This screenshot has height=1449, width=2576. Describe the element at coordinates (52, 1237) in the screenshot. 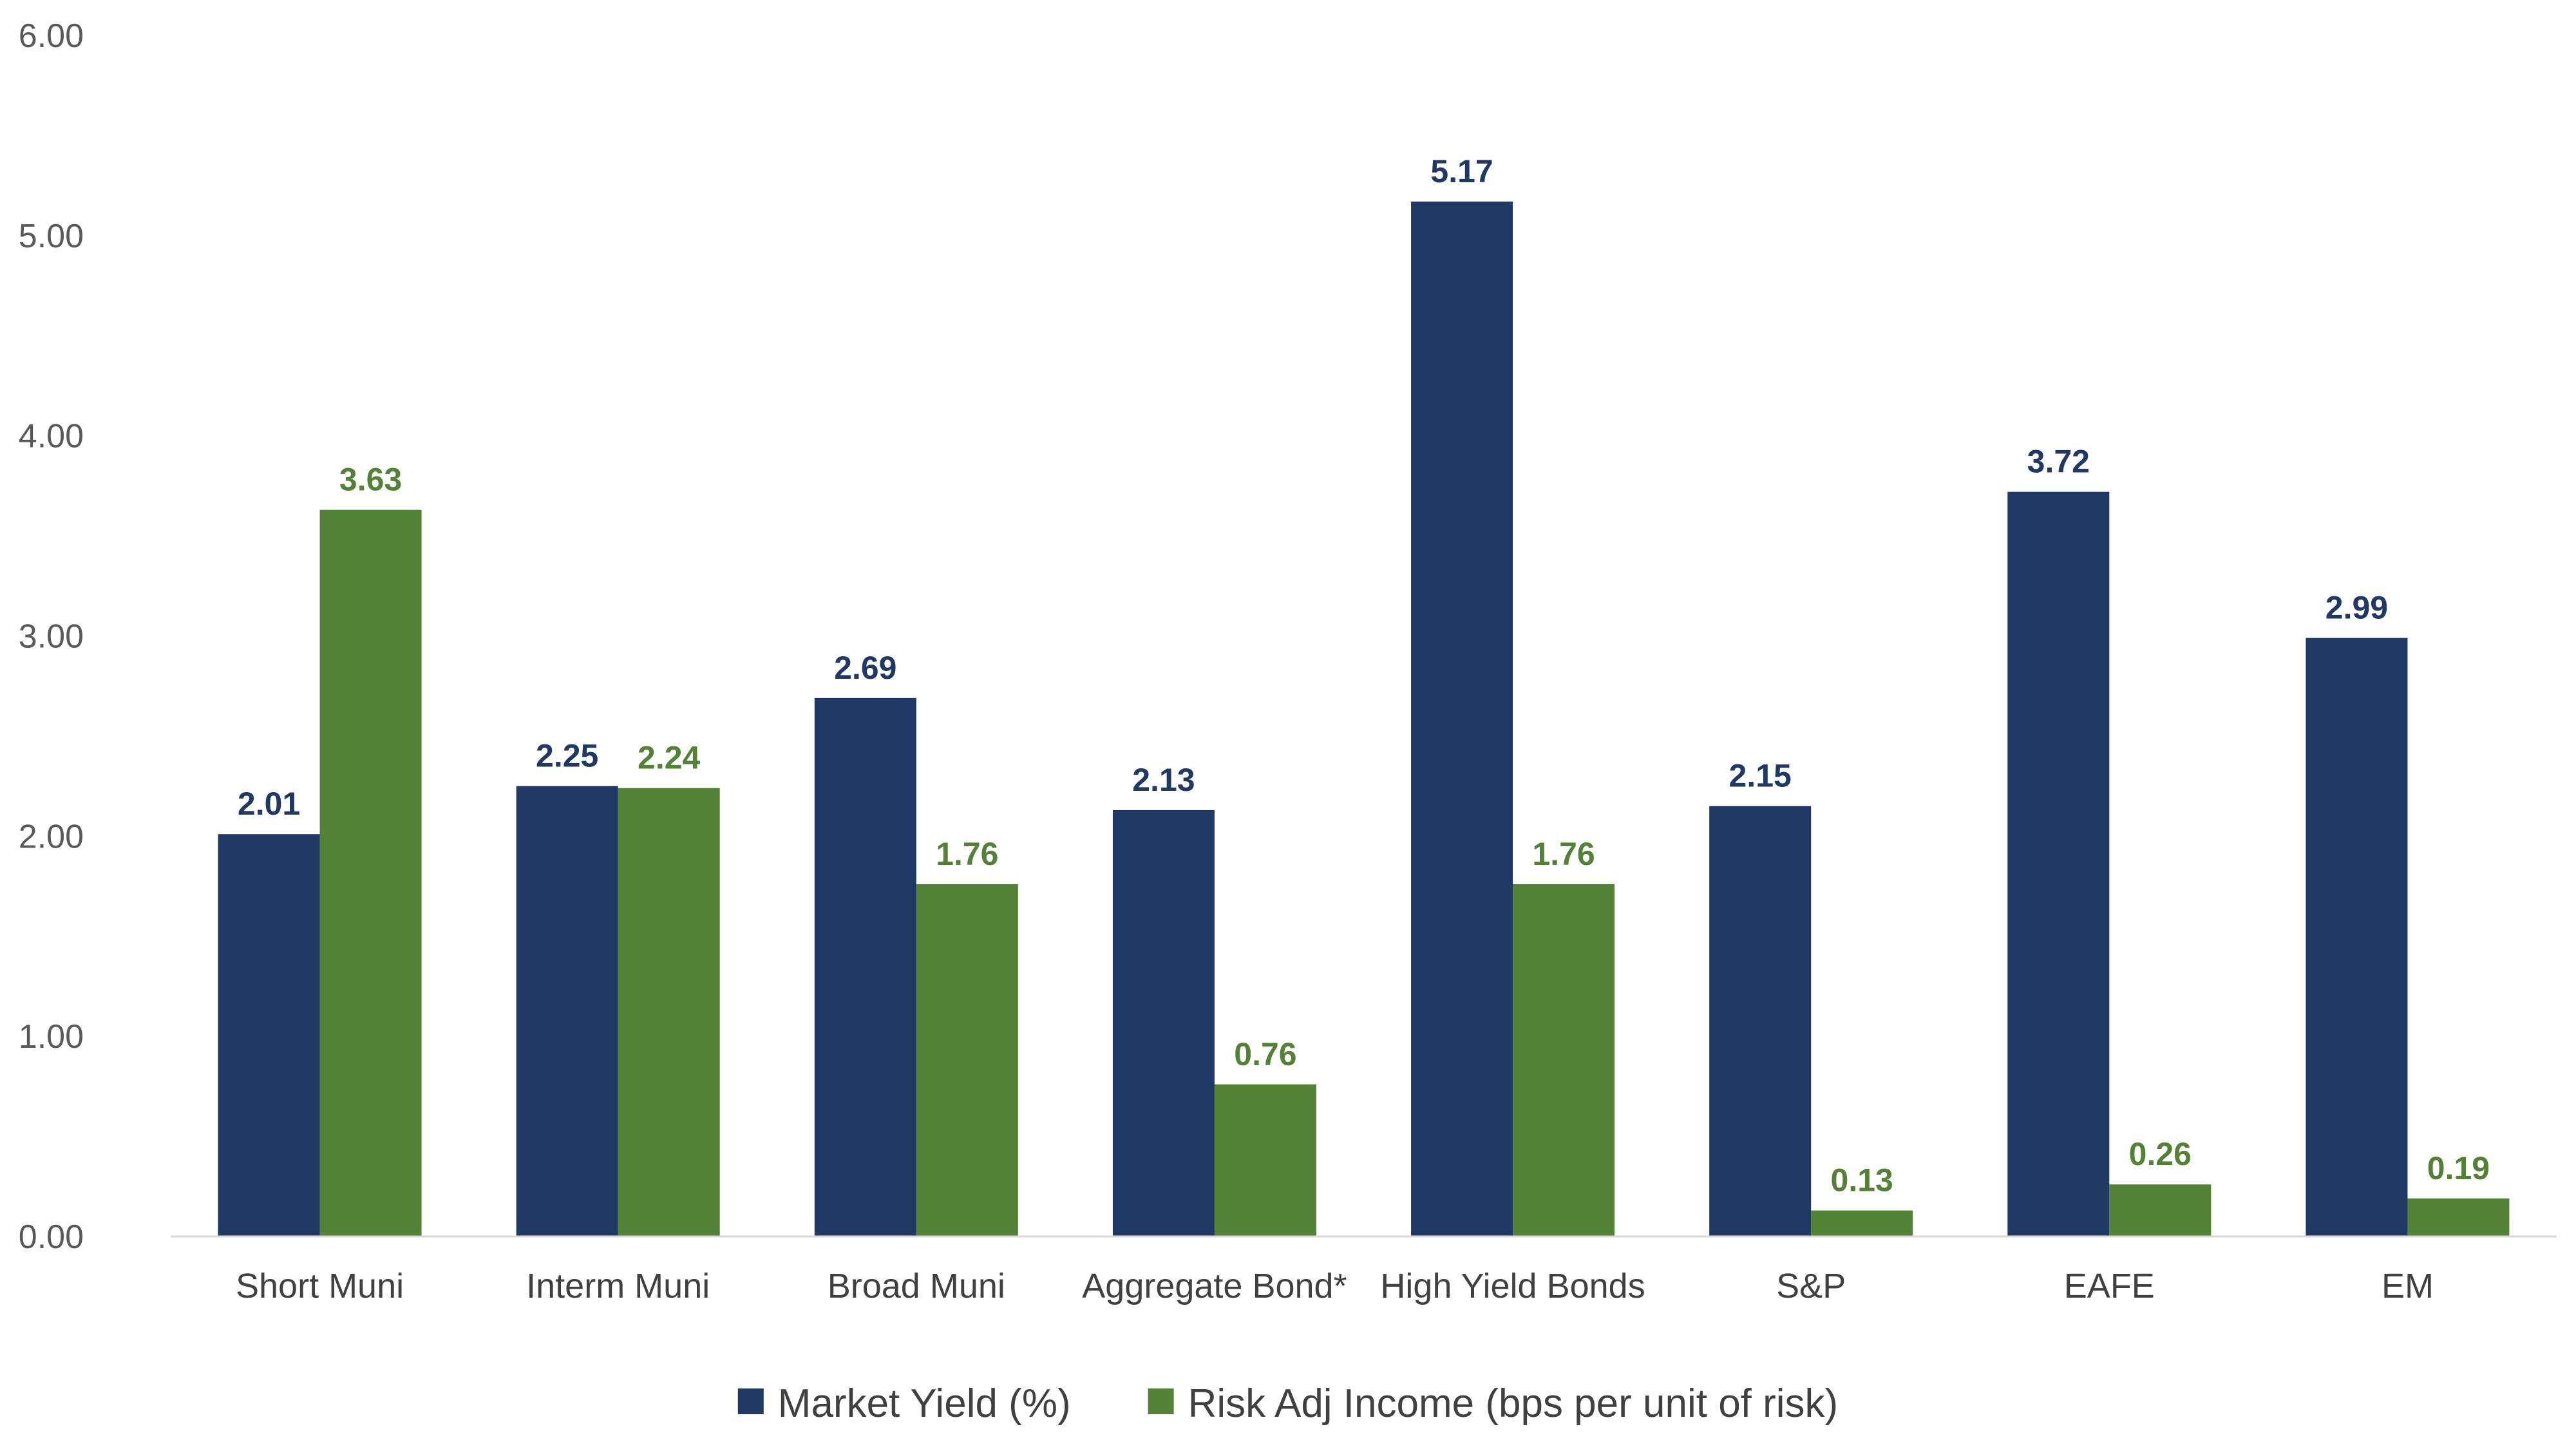

I see `y-tick-label: 0.00` at that location.